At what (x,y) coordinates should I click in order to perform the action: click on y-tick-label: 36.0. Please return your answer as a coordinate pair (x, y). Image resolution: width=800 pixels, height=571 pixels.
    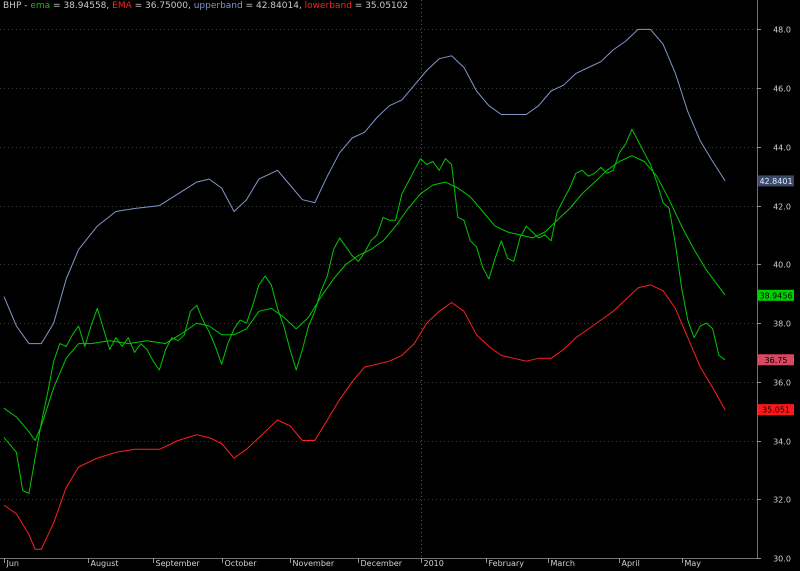
    Looking at the image, I should click on (782, 383).